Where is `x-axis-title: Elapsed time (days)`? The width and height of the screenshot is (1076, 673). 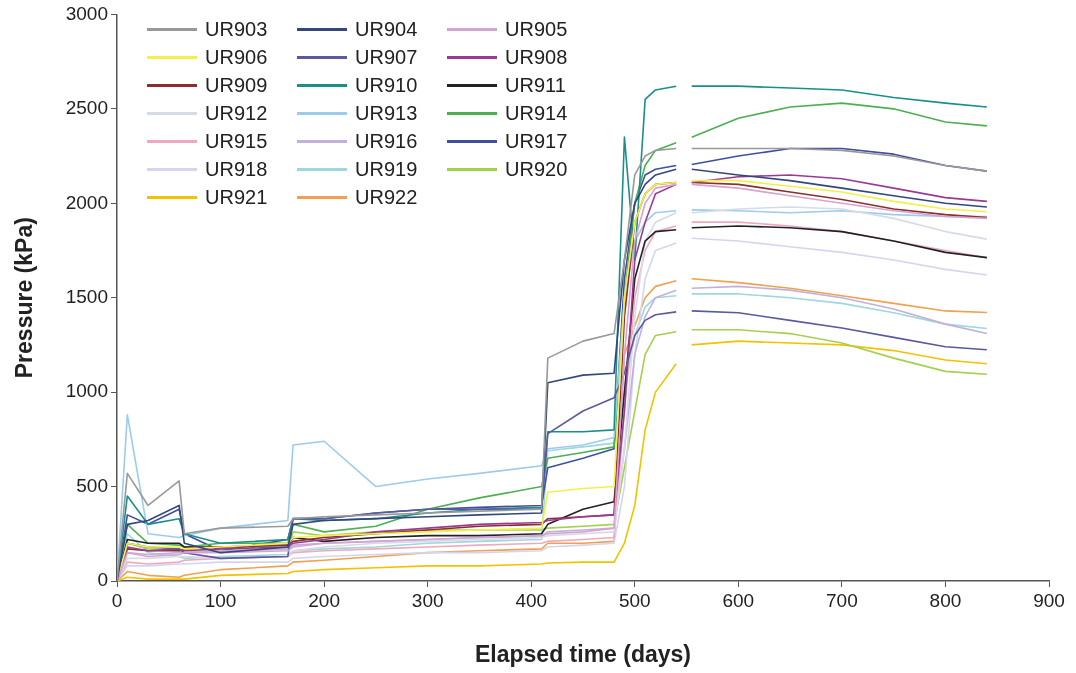
x-axis-title: Elapsed time (days) is located at coordinates (583, 653).